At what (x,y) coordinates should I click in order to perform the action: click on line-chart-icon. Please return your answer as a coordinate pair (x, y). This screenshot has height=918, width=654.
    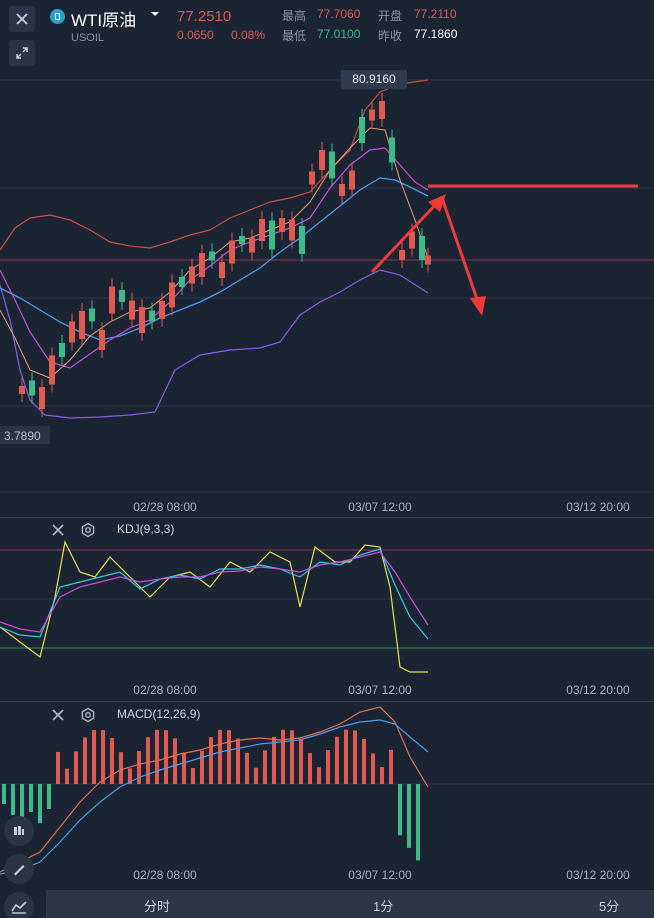
    Looking at the image, I should click on (19, 907).